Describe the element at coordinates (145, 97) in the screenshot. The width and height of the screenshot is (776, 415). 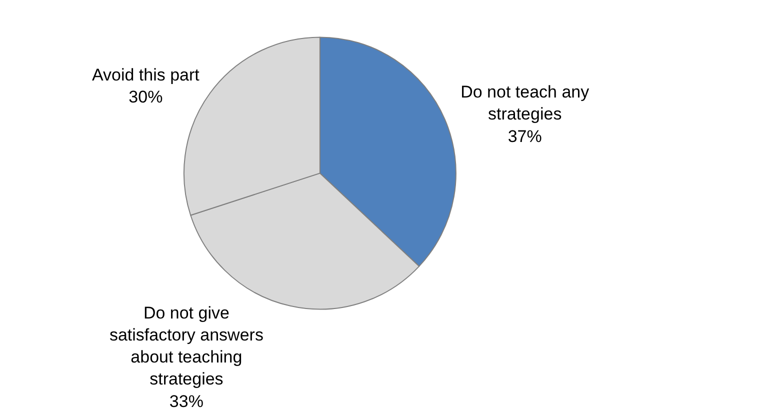
I see `data-label: 30%` at that location.